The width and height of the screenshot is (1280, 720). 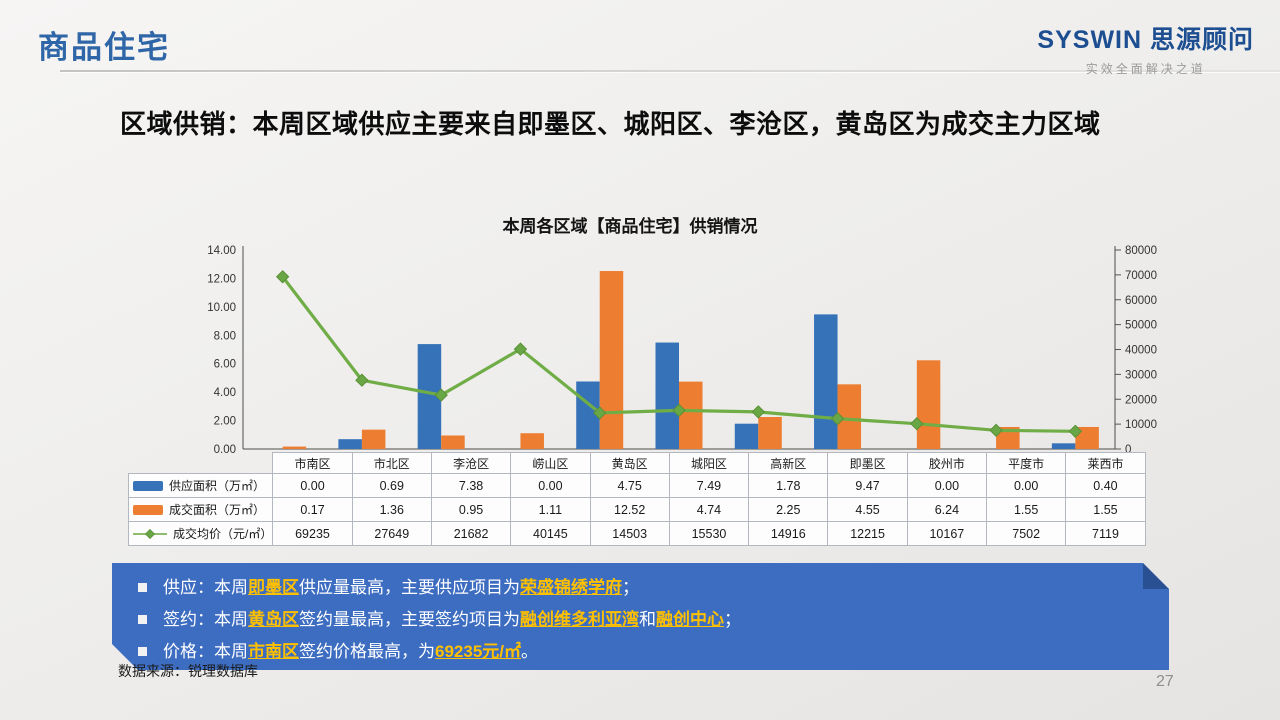 I want to click on category-cell: 李沧区, so click(x=471, y=463).